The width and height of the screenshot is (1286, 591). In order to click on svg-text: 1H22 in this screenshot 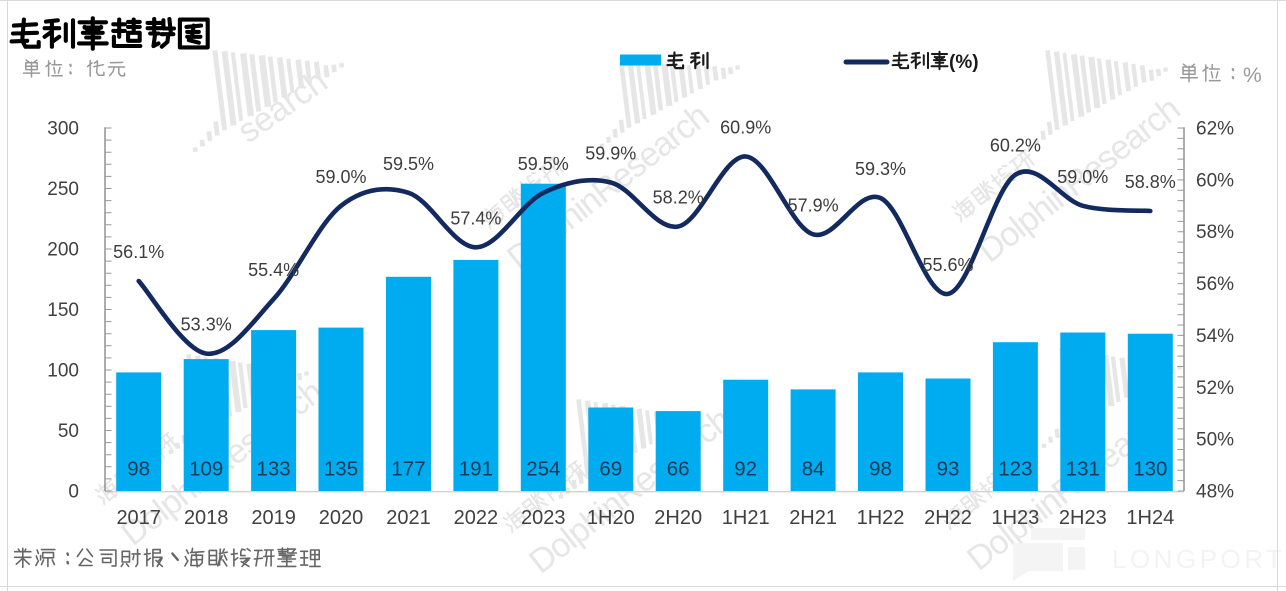, I will do `click(881, 518)`.